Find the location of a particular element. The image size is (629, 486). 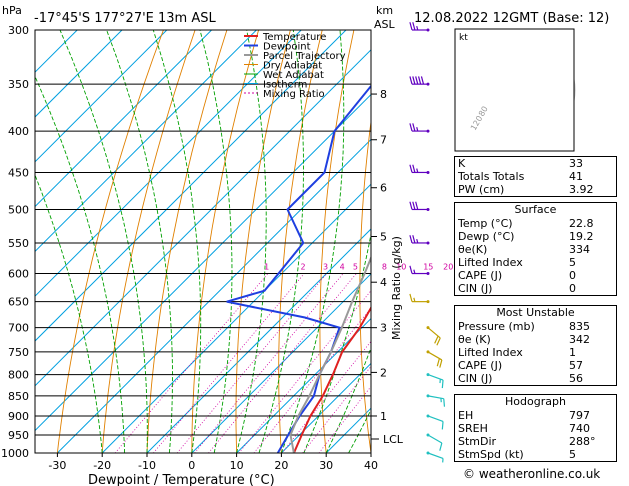

hodograph-title: Hodograph is located at coordinates (535, 401).